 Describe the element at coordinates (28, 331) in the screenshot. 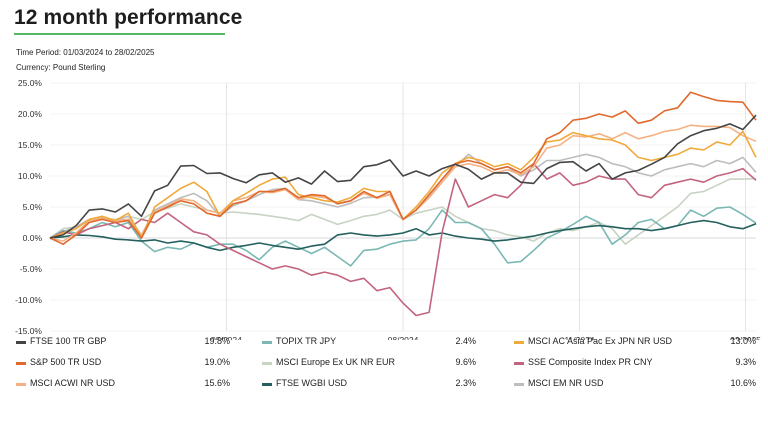

I see `y-tick-label: -15.0%` at that location.